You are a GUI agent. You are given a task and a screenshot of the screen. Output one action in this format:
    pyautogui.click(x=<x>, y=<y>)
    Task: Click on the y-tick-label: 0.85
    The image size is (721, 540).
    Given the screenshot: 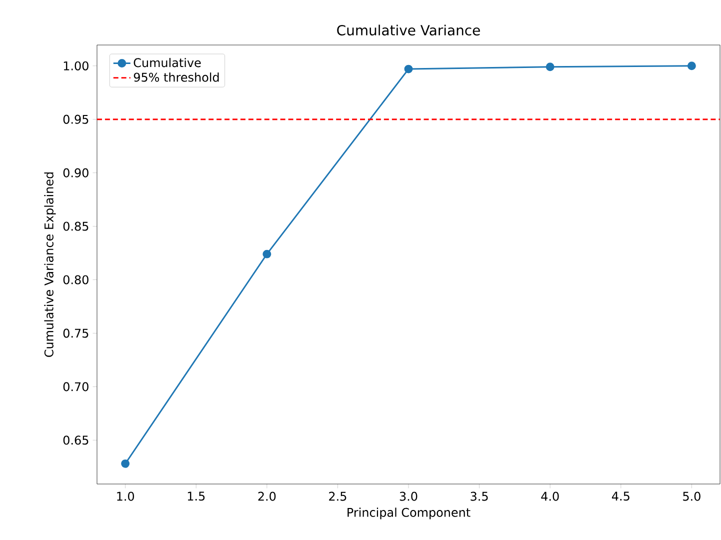 What is the action you would take?
    pyautogui.click(x=75, y=226)
    